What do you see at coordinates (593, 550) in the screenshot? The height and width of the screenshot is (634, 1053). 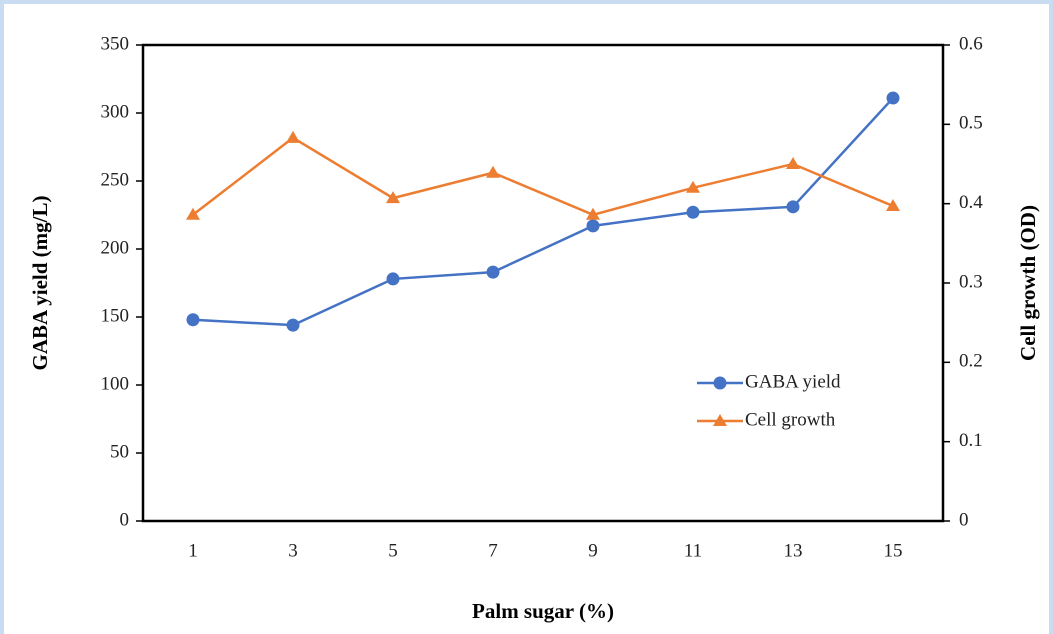 I see `x-tick-label: 9` at bounding box center [593, 550].